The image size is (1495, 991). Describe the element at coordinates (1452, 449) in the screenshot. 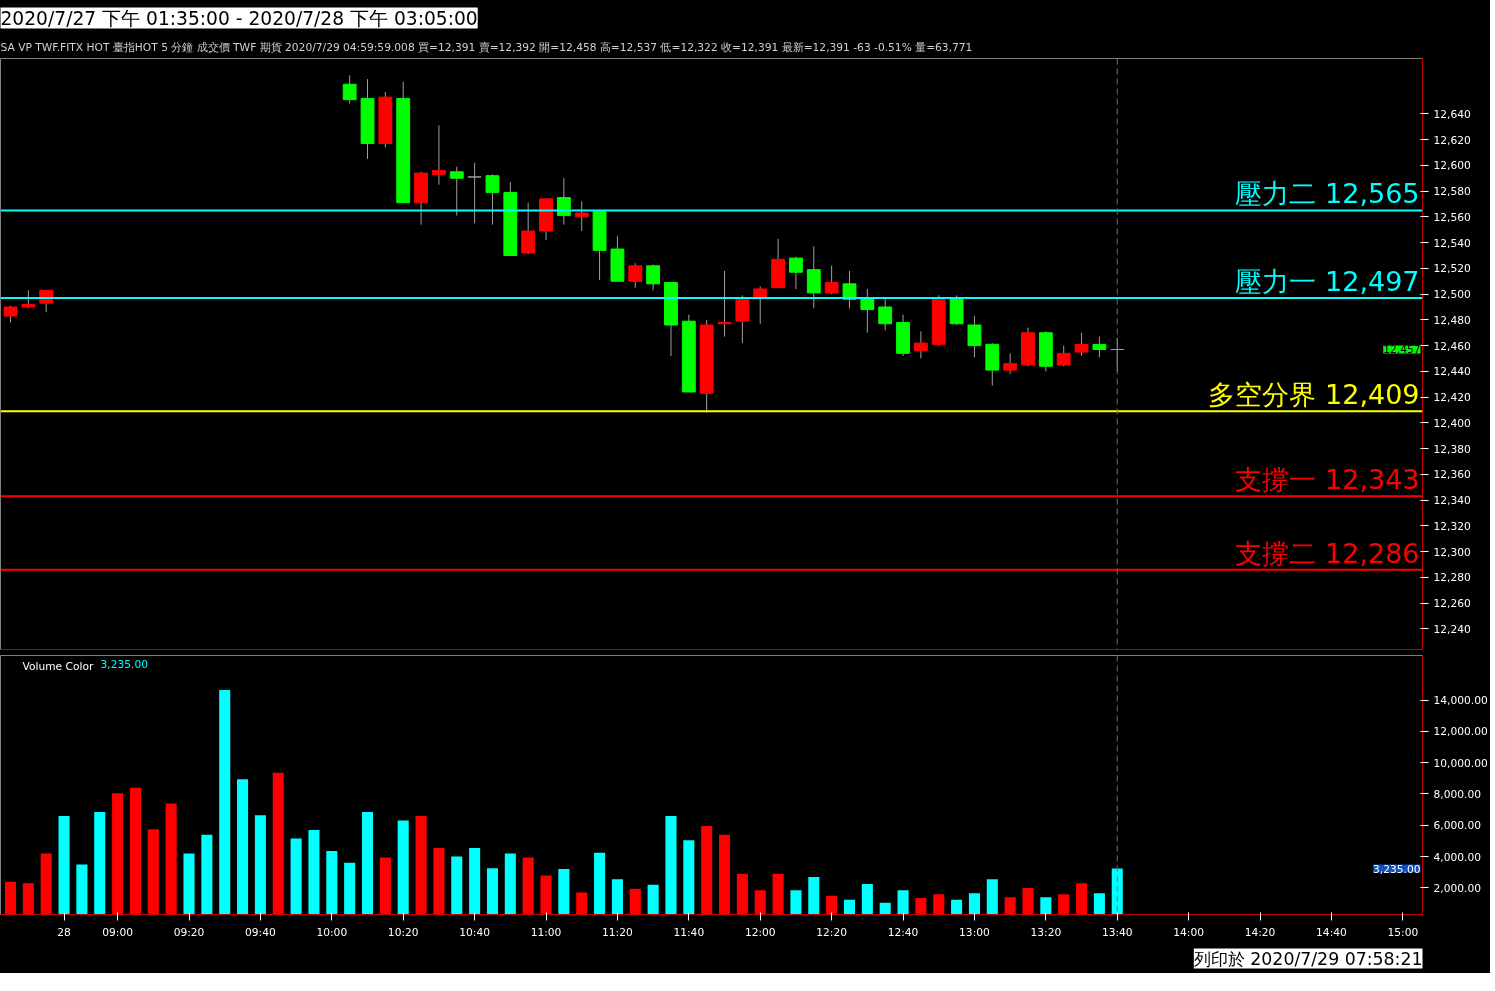

I see `y-tick-label: 12,380` at that location.